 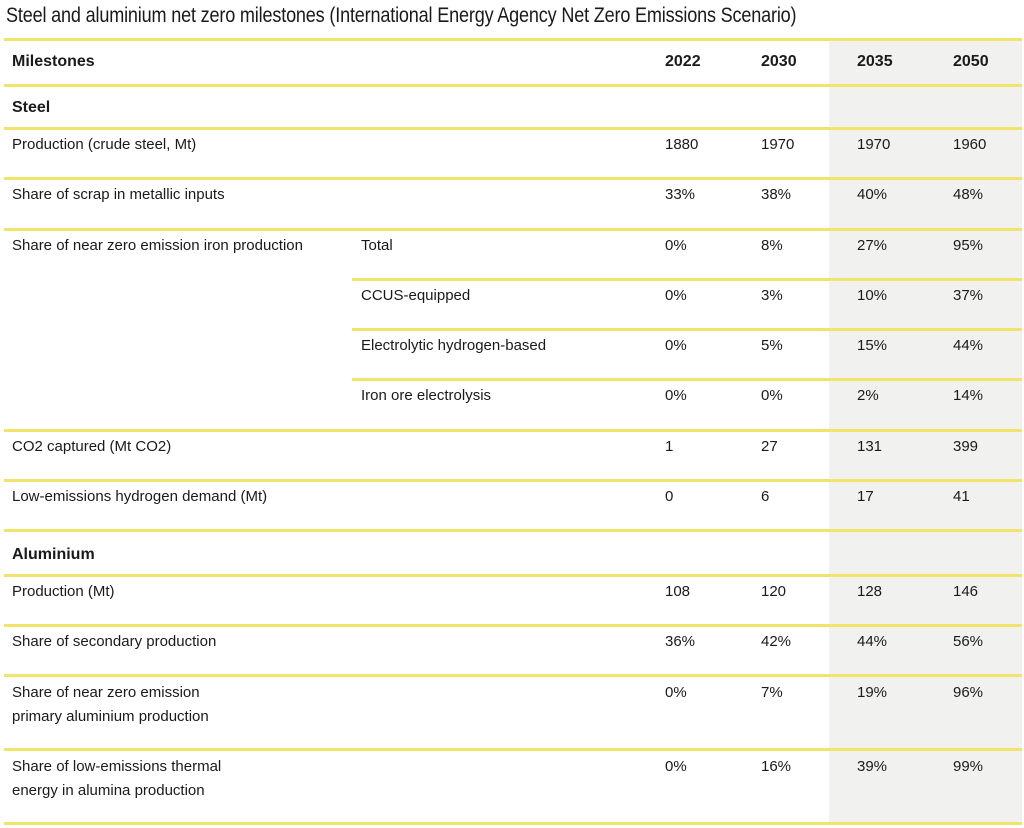 What do you see at coordinates (872, 345) in the screenshot?
I see `cell-2035: 15%` at bounding box center [872, 345].